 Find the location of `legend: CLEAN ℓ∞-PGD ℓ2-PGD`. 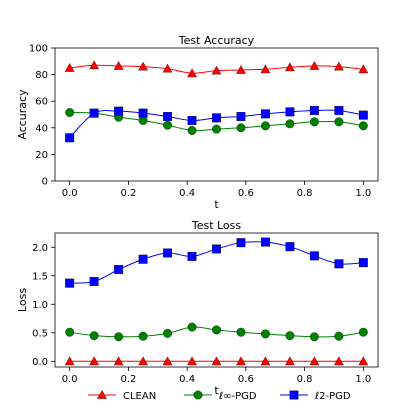

legend: CLEAN ℓ∞-PGD ℓ2-PGD is located at coordinates (219, 396).